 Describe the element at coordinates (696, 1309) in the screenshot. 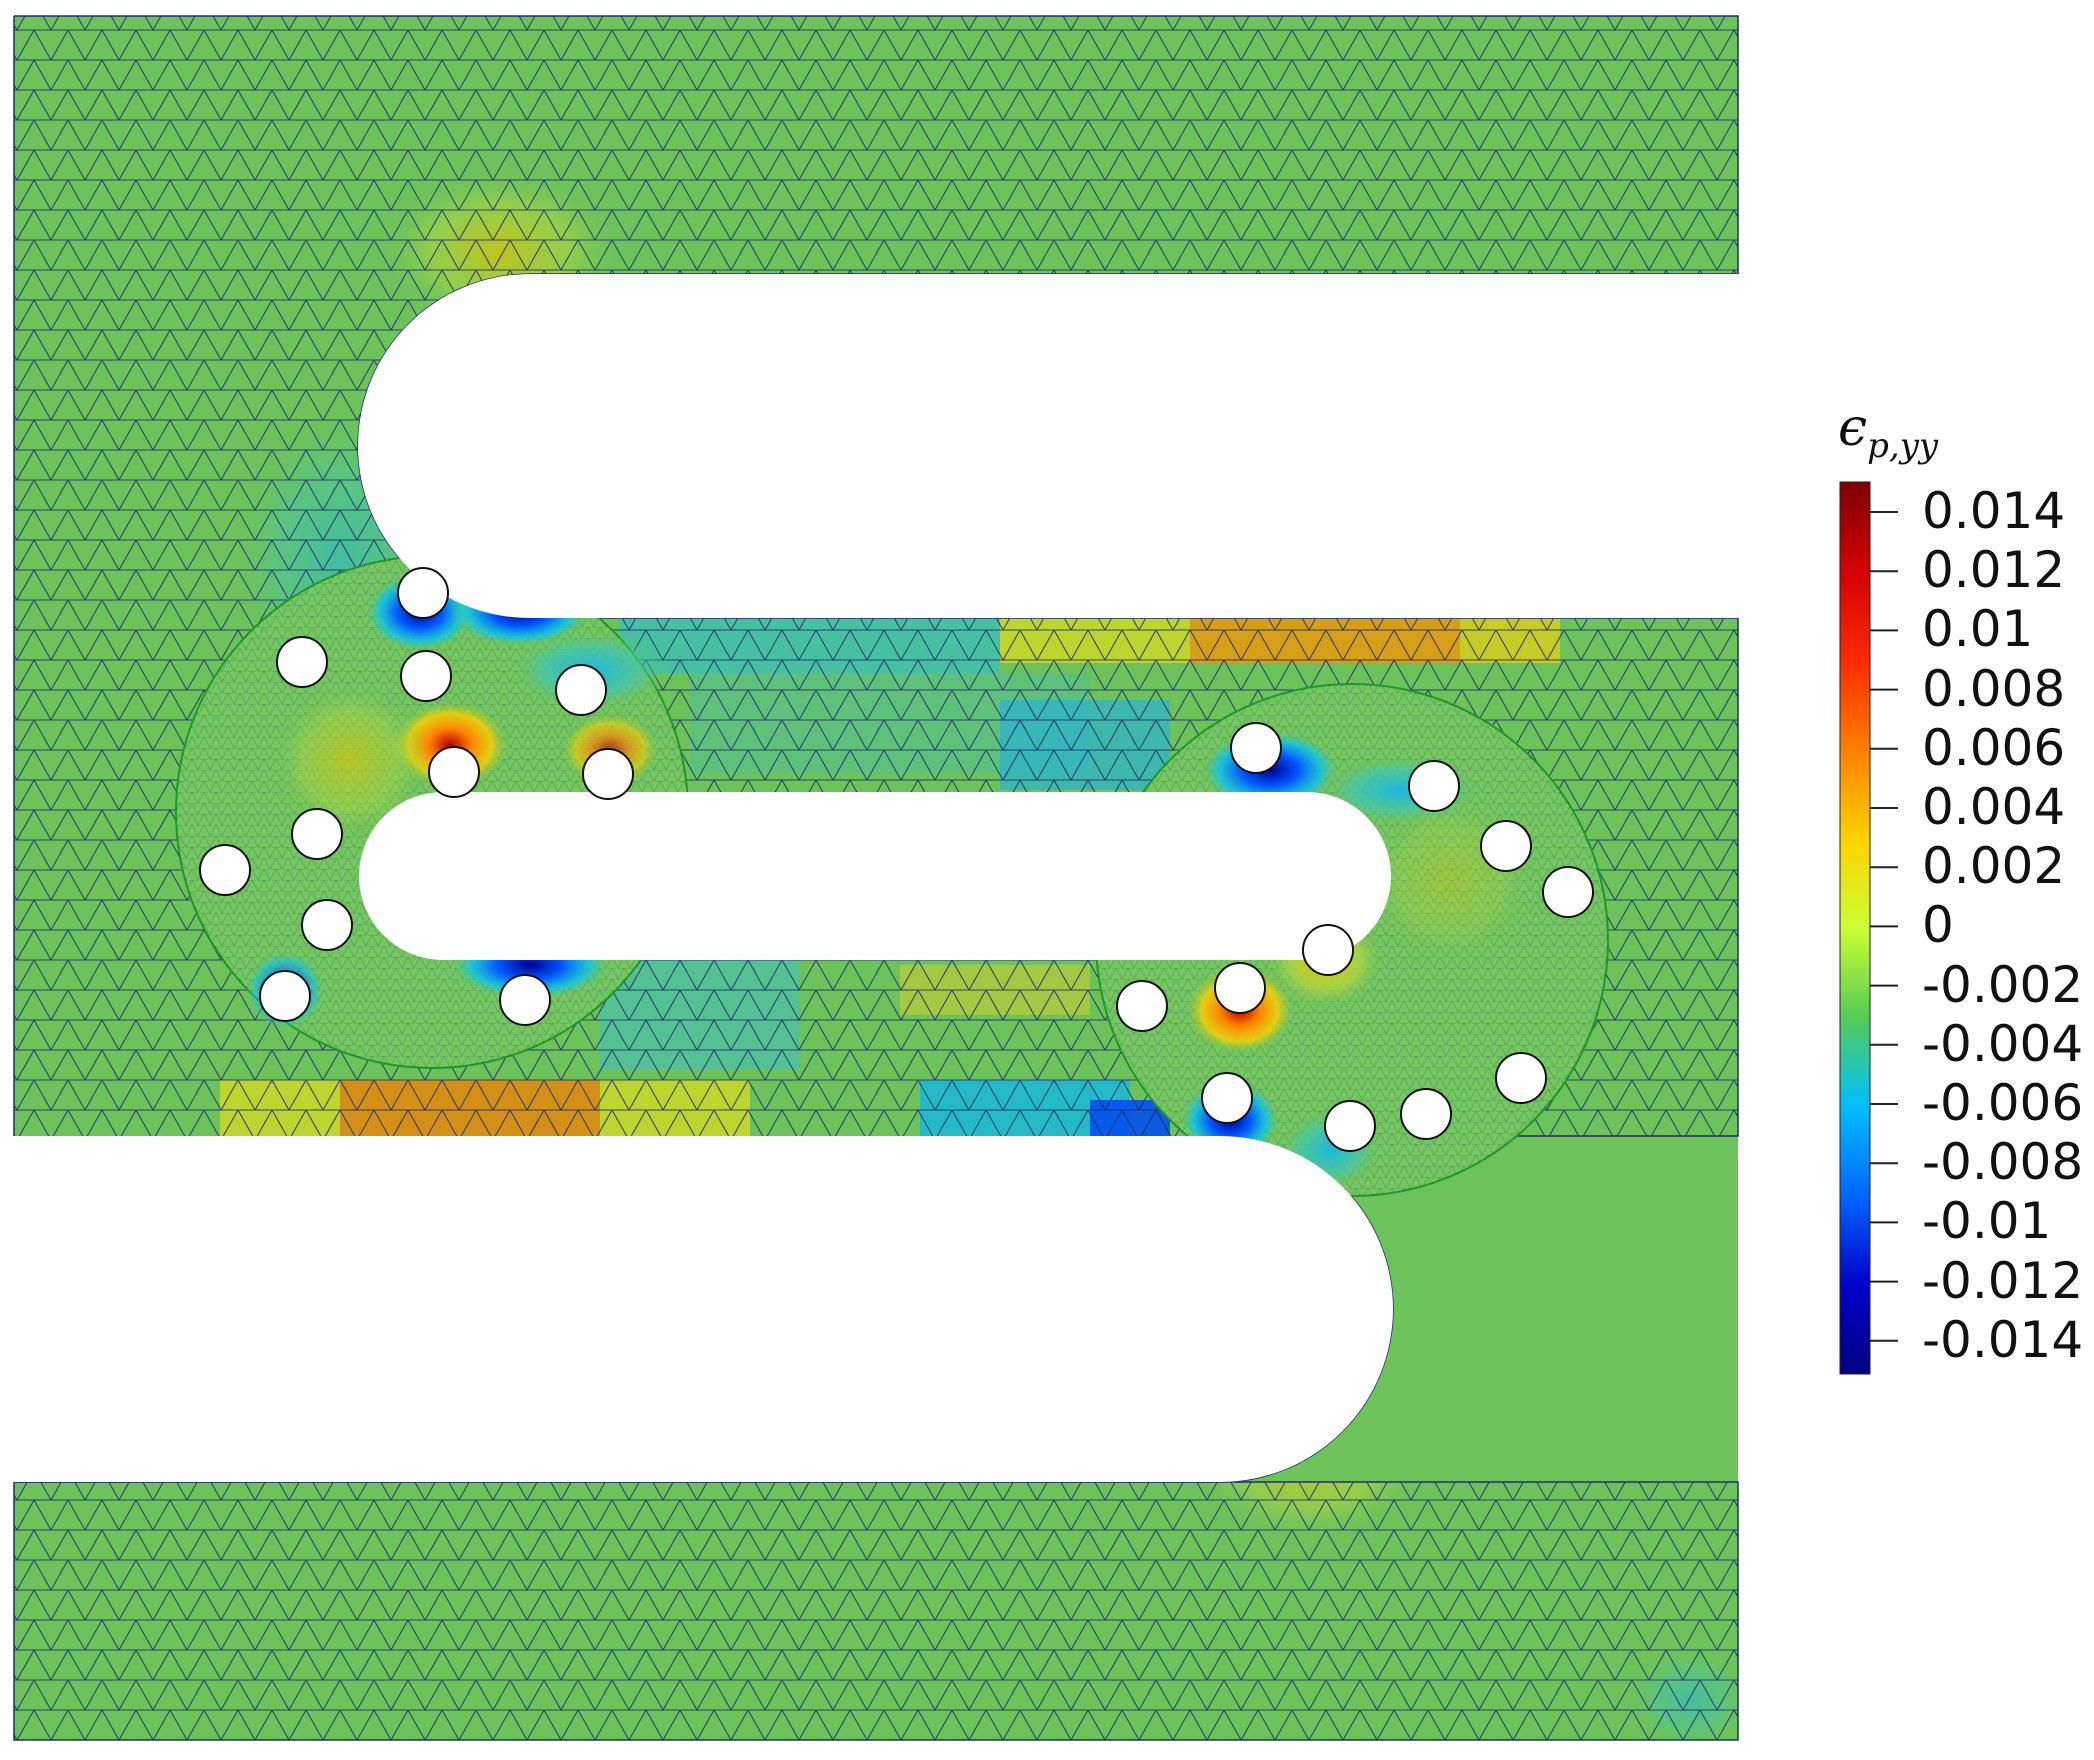

I see `lower-slot` at that location.